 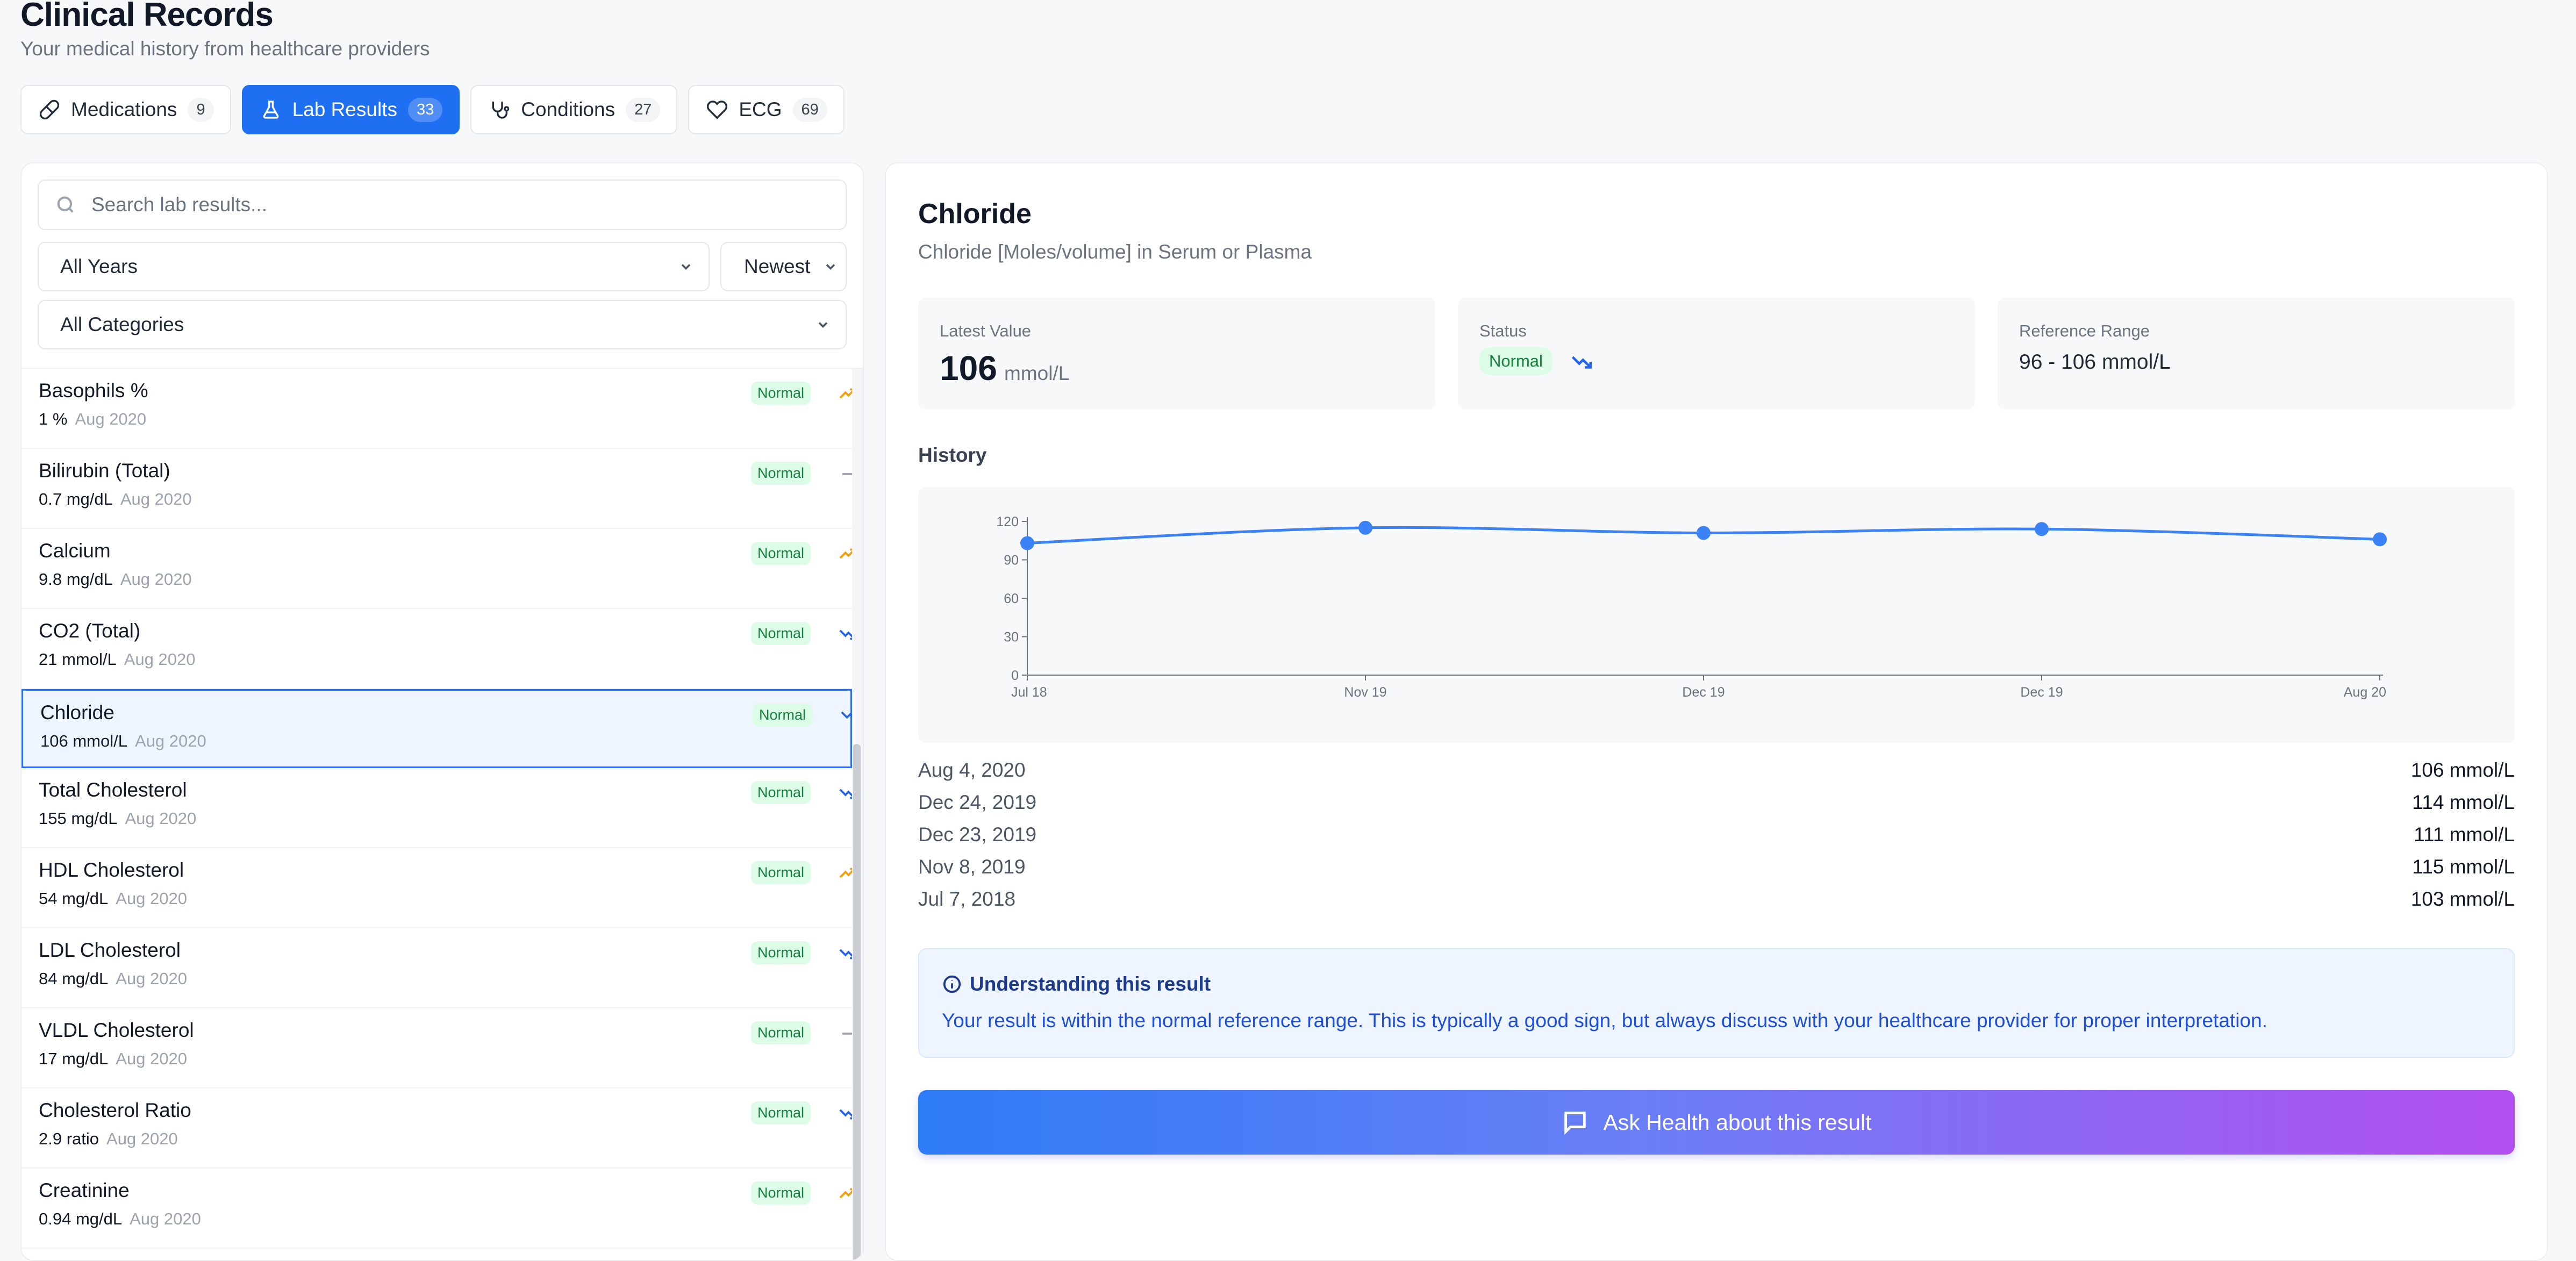 What do you see at coordinates (717, 110) in the screenshot?
I see `heart-icon` at bounding box center [717, 110].